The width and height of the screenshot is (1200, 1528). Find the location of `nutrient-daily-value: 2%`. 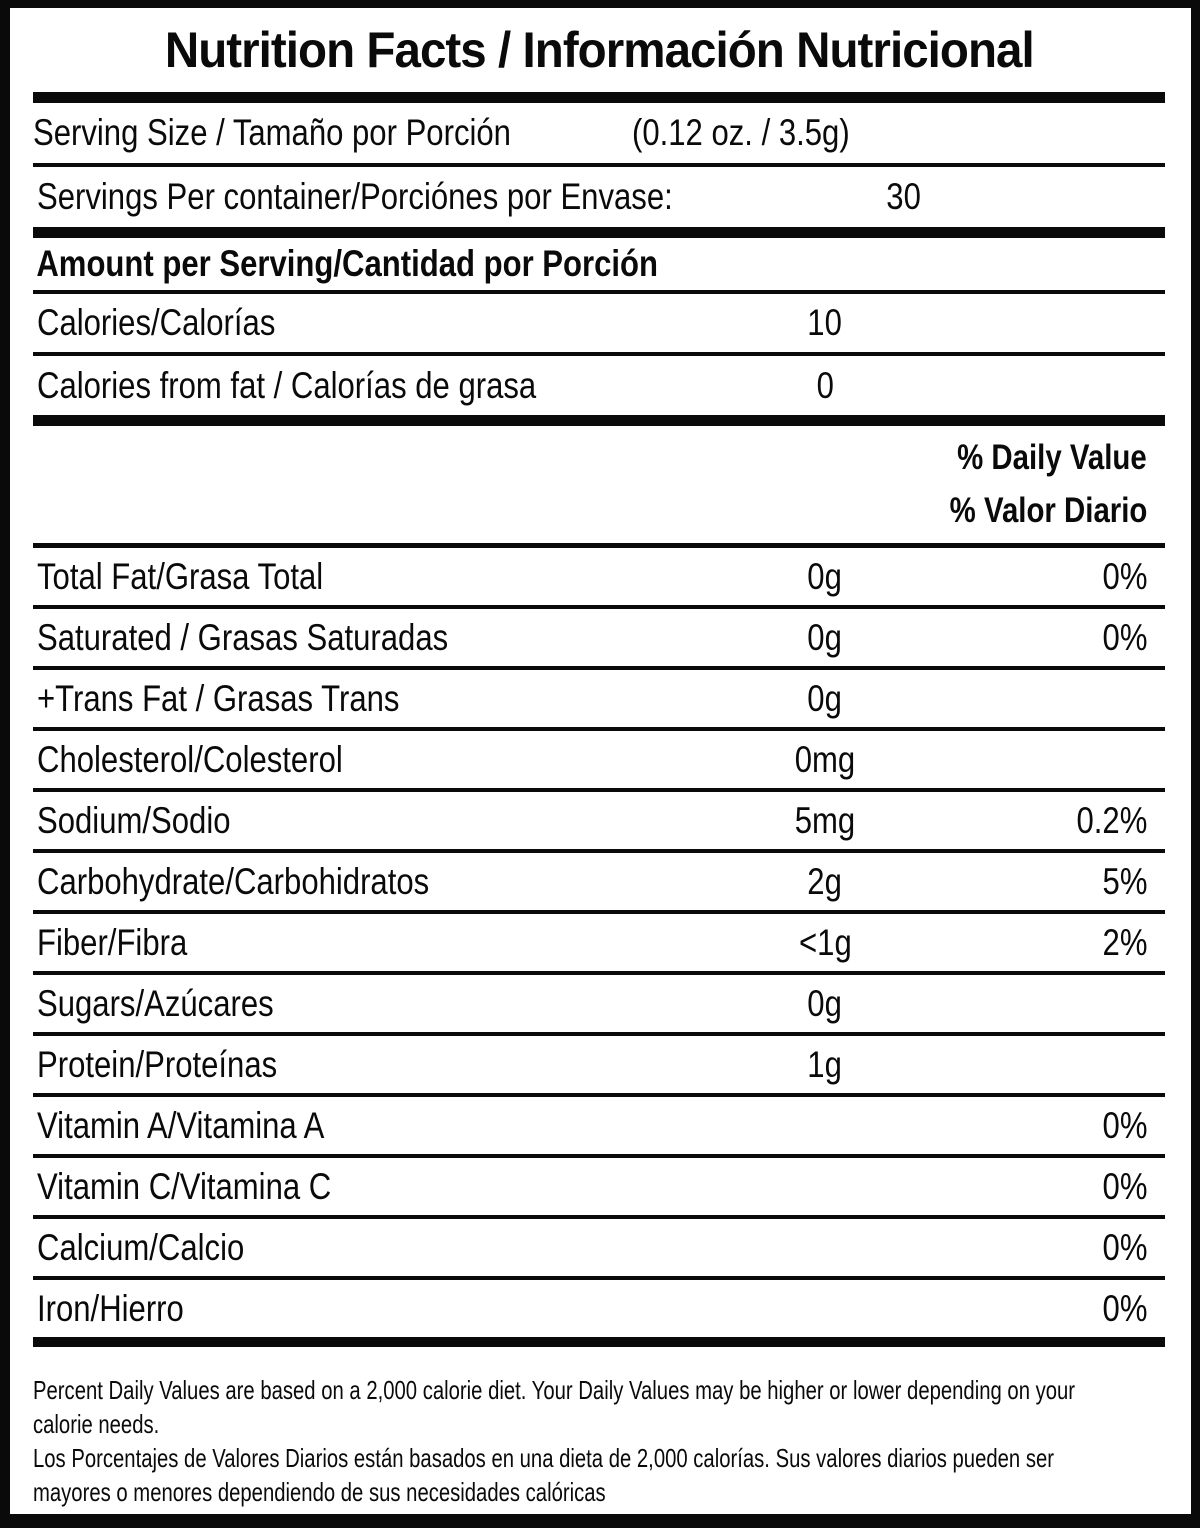

nutrient-daily-value: 2% is located at coordinates (1124, 942).